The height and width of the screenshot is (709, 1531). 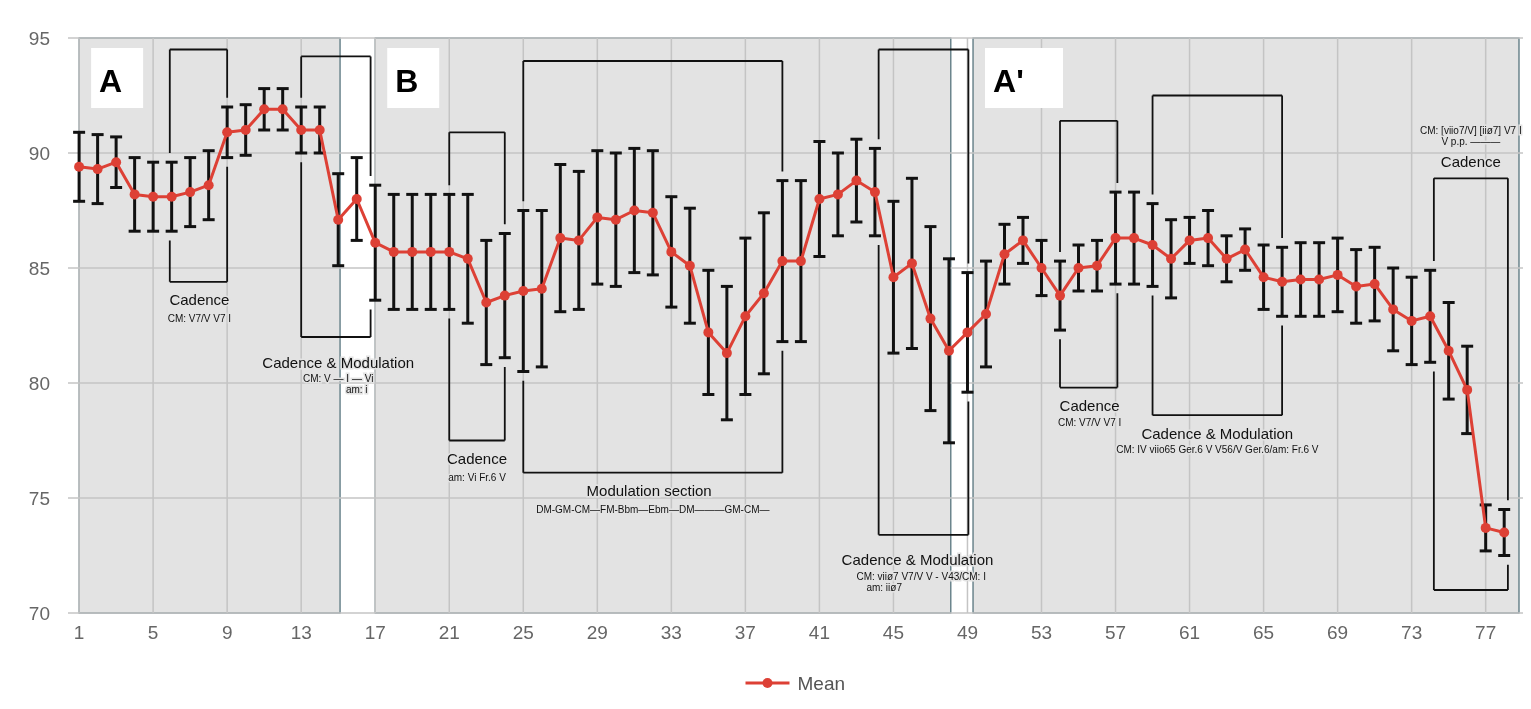 I want to click on x-tick-label: 73, so click(x=1412, y=632).